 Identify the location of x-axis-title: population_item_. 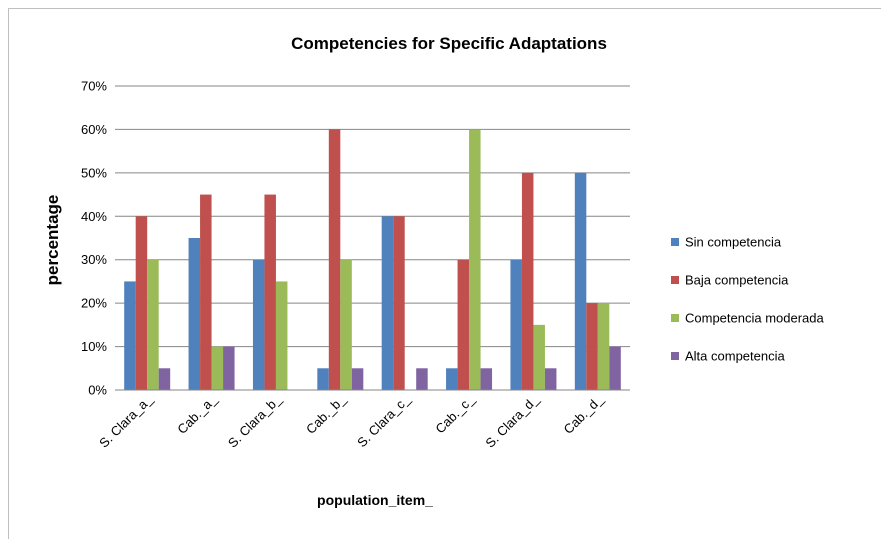
(375, 500).